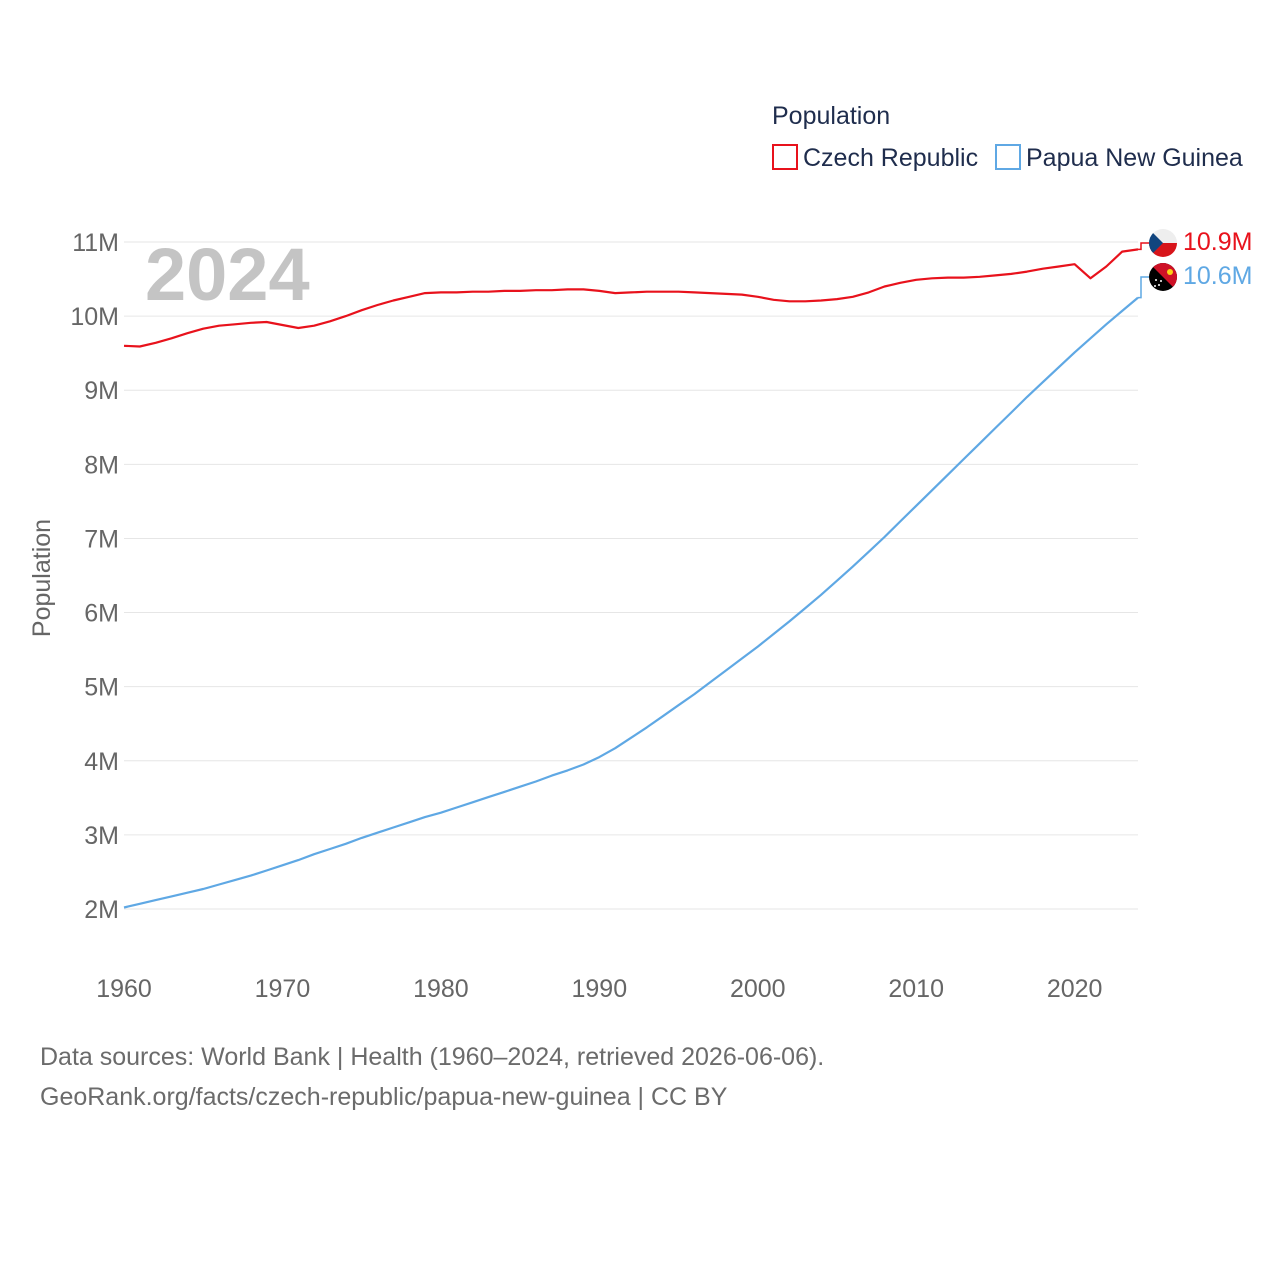  I want to click on y-tick-label: 4M, so click(101, 762).